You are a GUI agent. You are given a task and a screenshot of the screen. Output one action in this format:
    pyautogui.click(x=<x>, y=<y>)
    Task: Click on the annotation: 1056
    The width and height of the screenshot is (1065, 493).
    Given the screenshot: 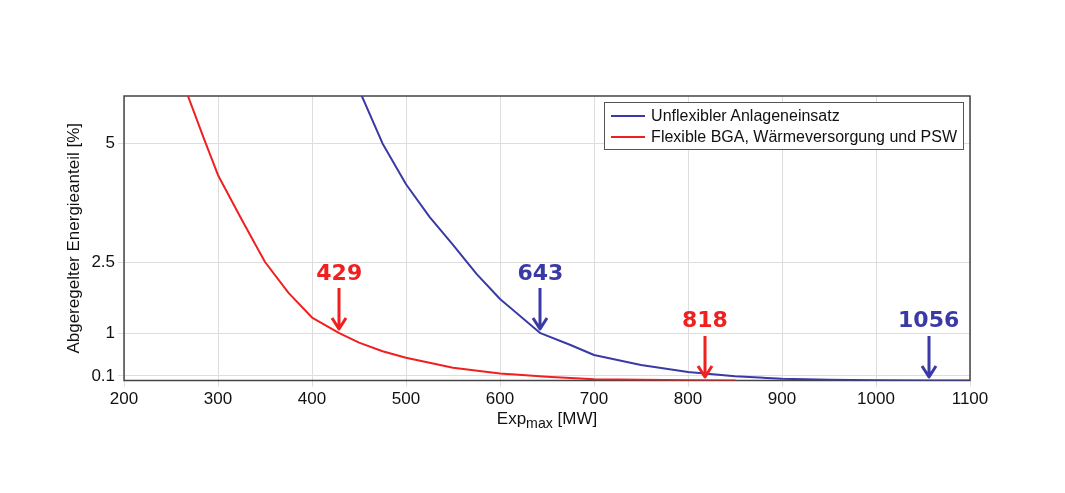 What is the action you would take?
    pyautogui.click(x=929, y=320)
    